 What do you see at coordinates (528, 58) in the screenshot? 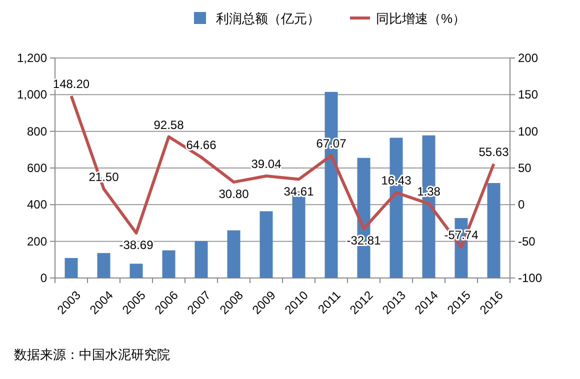
I see `y2-tick-label: 200` at bounding box center [528, 58].